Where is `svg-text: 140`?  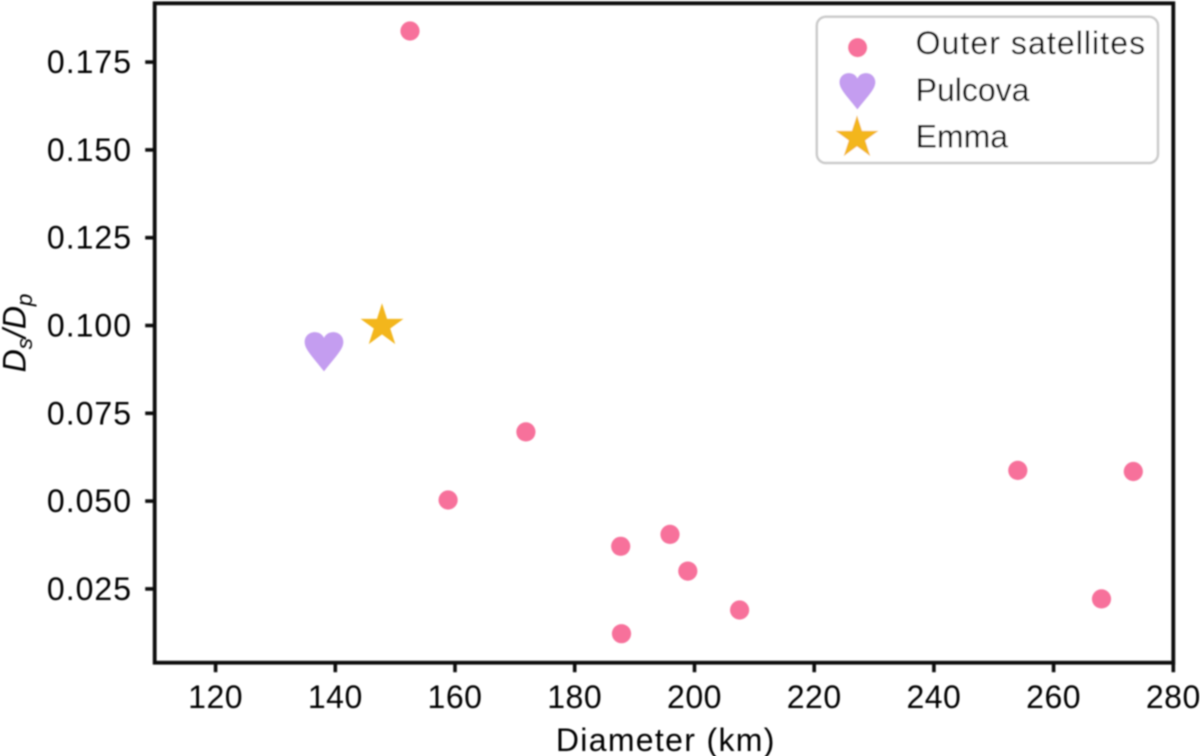
svg-text: 140 is located at coordinates (335, 697).